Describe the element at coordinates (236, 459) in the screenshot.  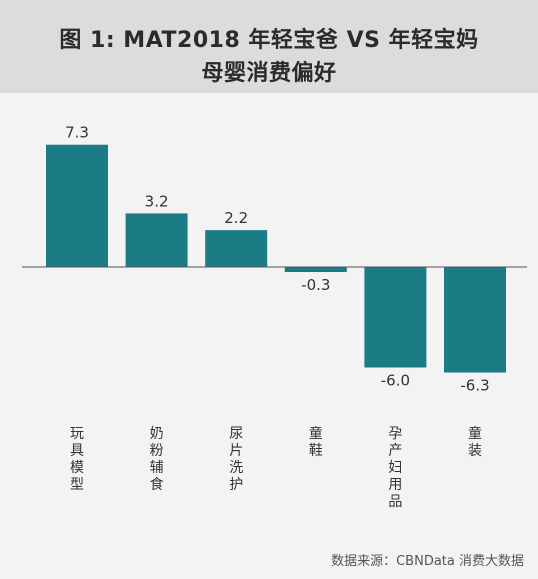
I see `category-label-2: 尿片洗护` at that location.